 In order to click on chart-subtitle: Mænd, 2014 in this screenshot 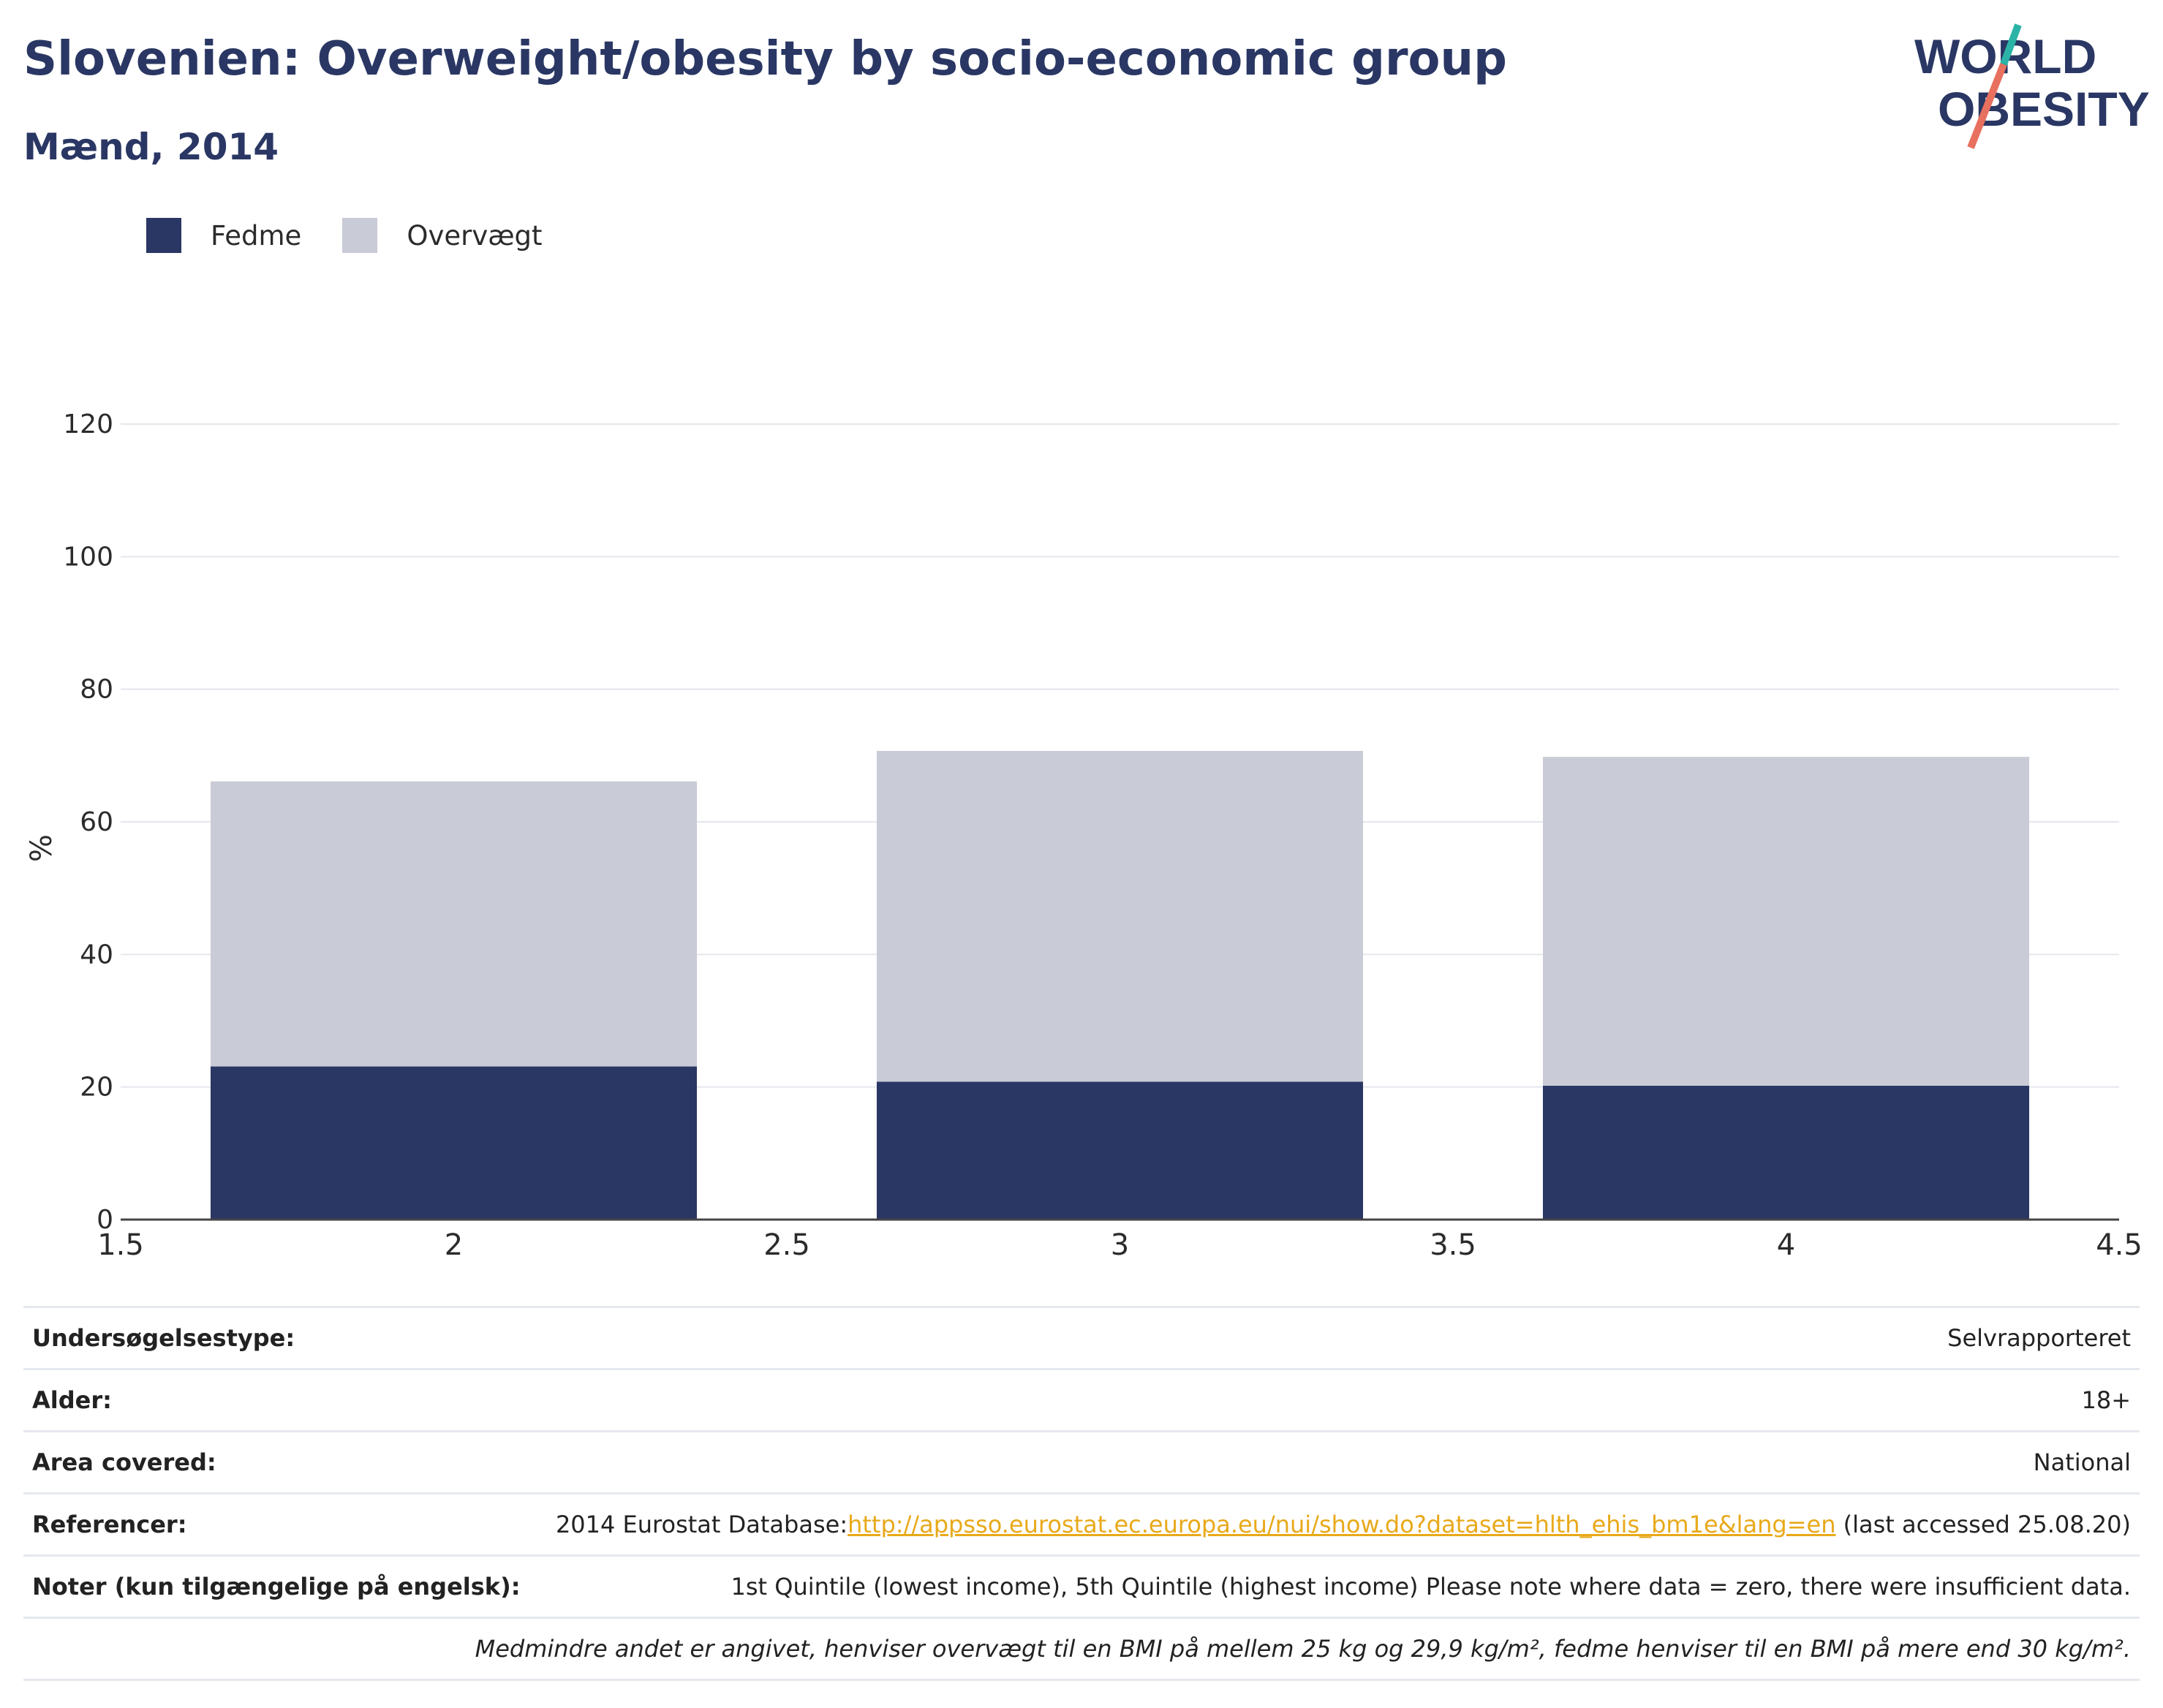, I will do `click(151, 147)`.